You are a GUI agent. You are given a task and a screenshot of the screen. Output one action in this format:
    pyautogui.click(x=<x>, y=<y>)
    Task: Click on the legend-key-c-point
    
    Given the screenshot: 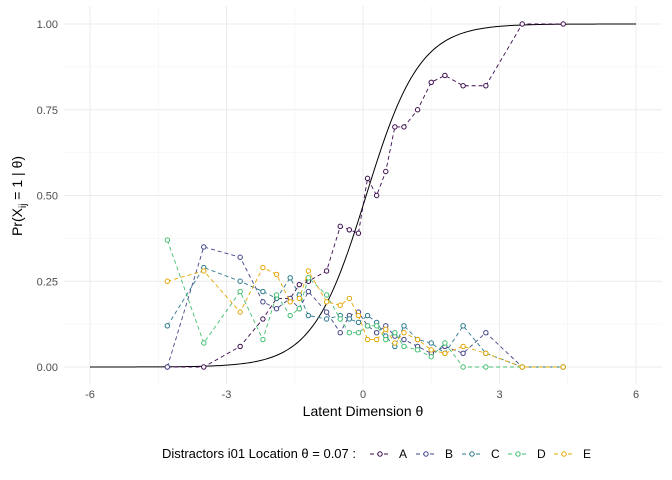 What is the action you would take?
    pyautogui.click(x=472, y=454)
    